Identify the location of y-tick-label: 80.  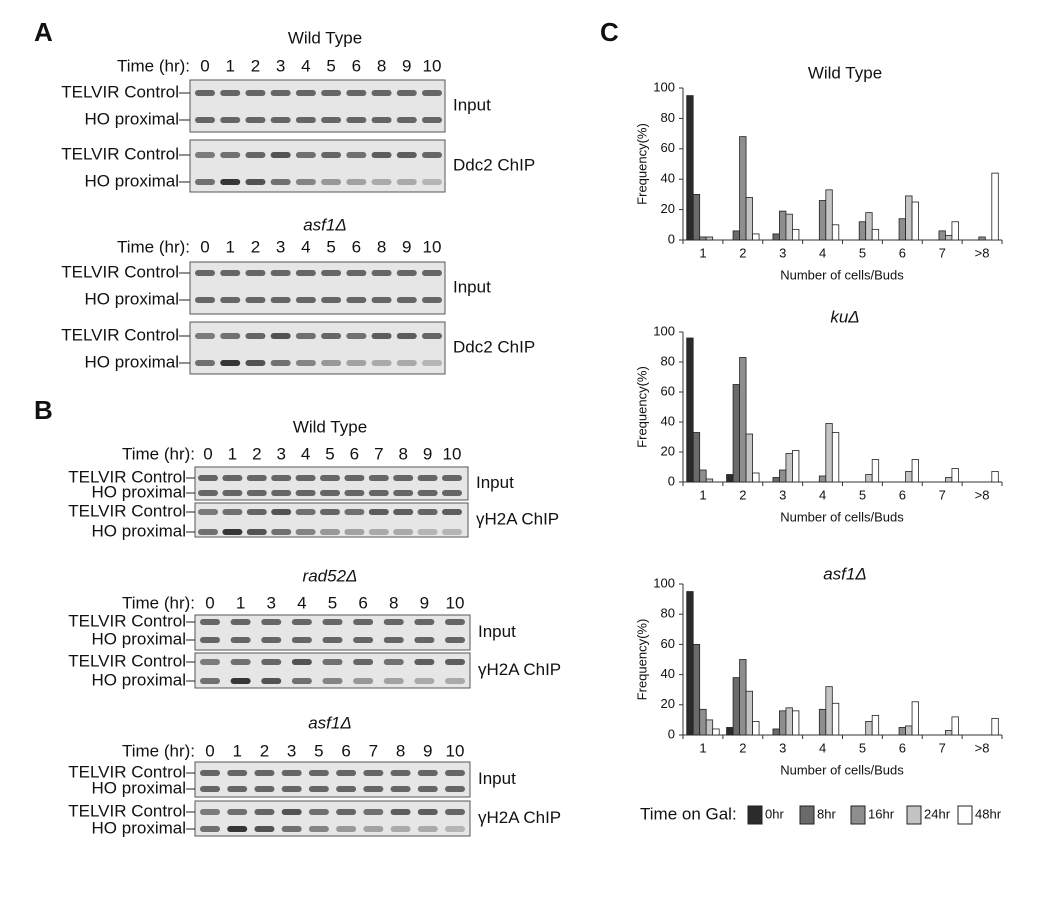
(668, 613).